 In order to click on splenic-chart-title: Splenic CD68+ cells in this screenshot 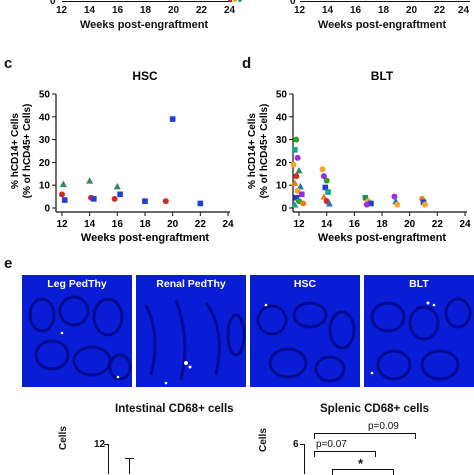, I will do `click(374, 409)`.